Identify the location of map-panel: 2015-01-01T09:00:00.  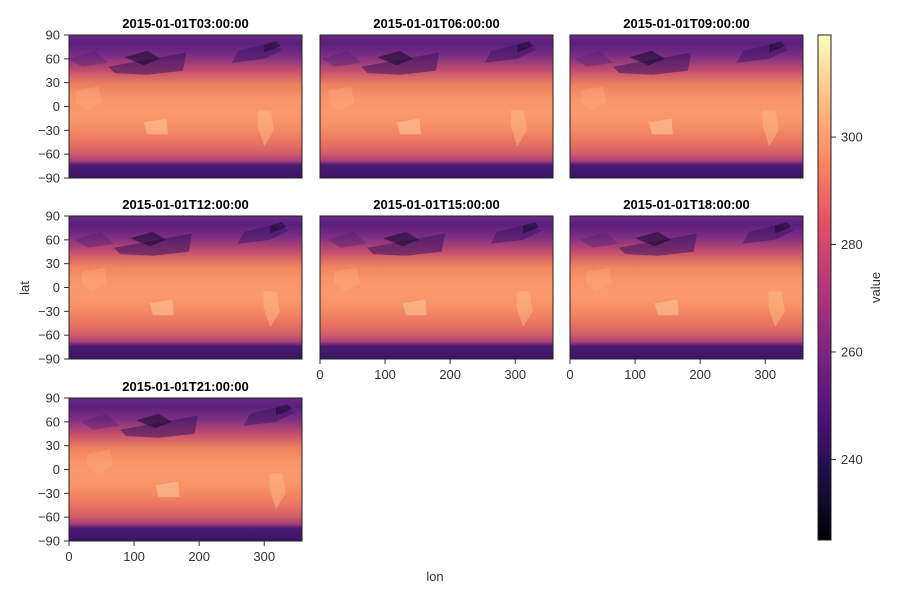
(686, 97).